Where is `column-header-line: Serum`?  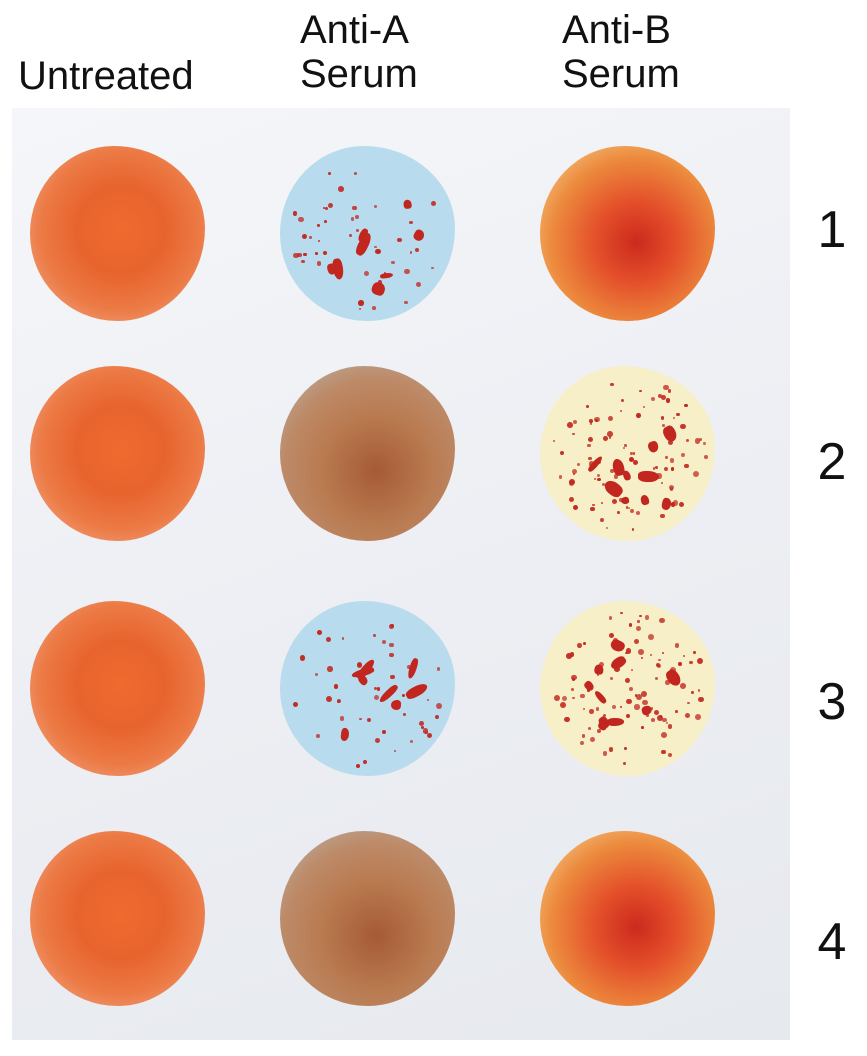 column-header-line: Serum is located at coordinates (621, 74).